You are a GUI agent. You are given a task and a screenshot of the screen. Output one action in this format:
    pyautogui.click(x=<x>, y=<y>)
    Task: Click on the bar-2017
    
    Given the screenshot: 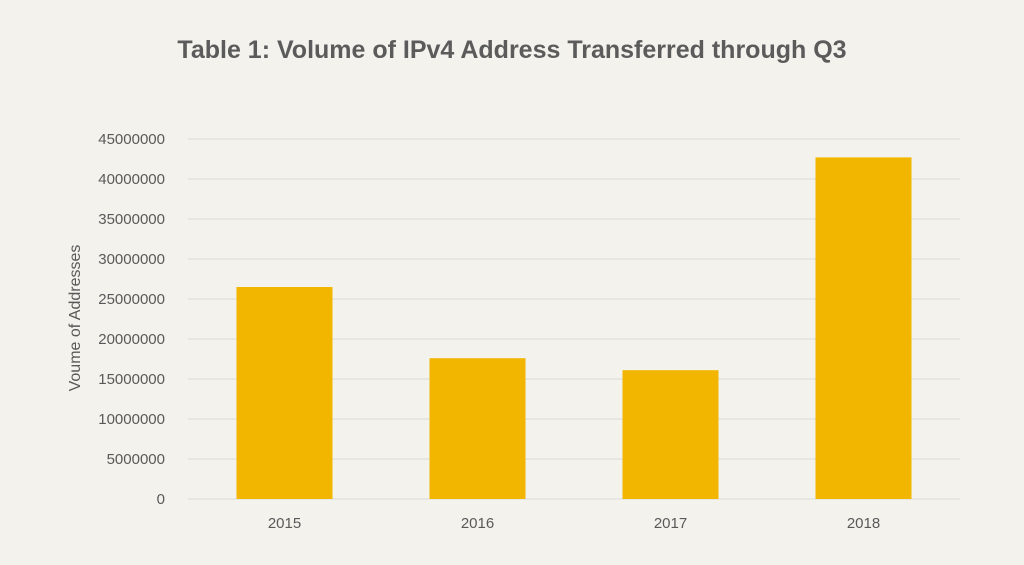 What is the action you would take?
    pyautogui.click(x=670, y=434)
    